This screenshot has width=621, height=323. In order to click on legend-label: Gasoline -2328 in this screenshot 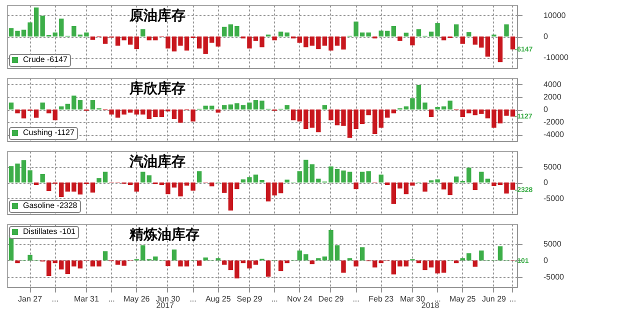, I will do `click(50, 205)`.